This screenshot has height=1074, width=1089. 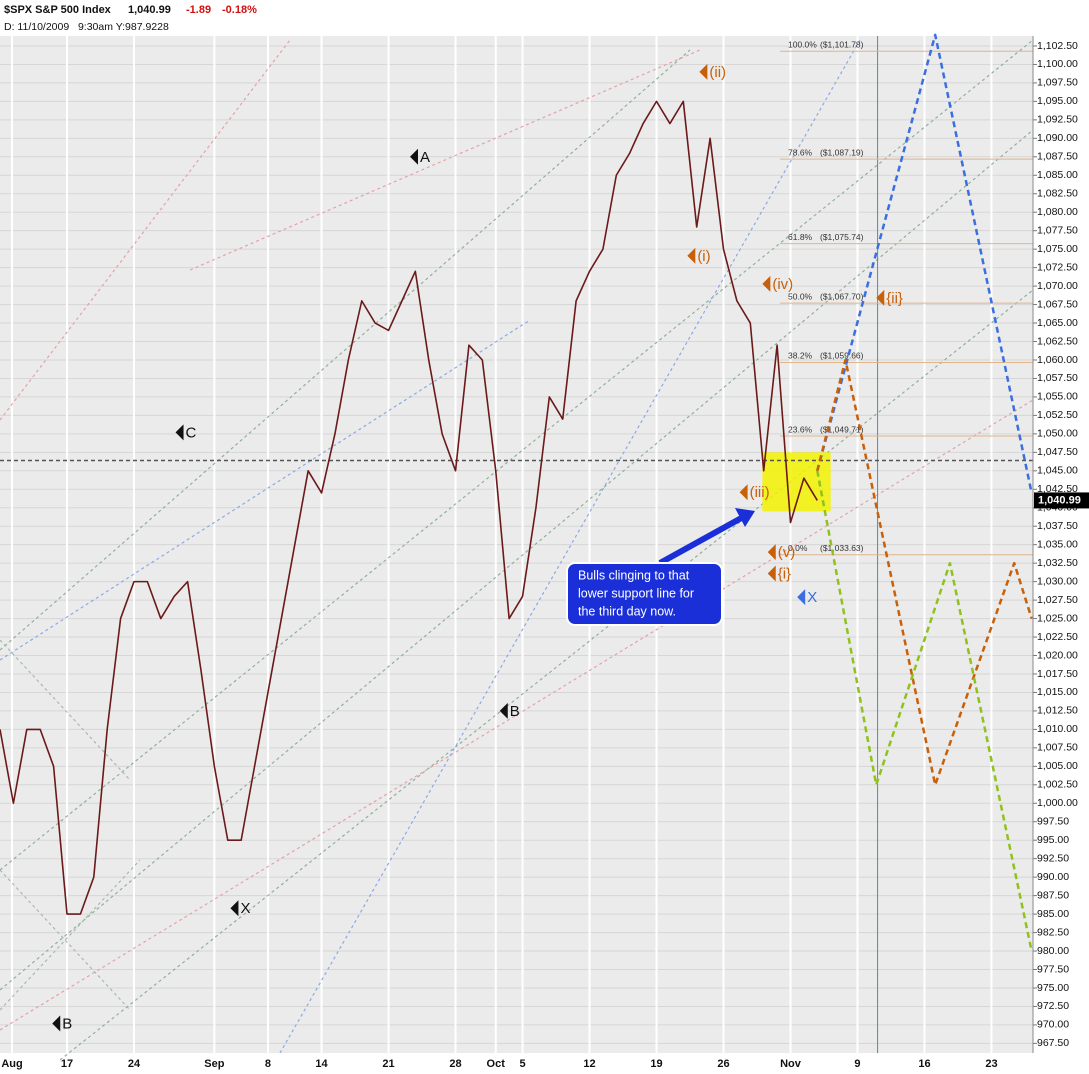 What do you see at coordinates (800, 429) in the screenshot?
I see `fib-percent: 23.6%` at bounding box center [800, 429].